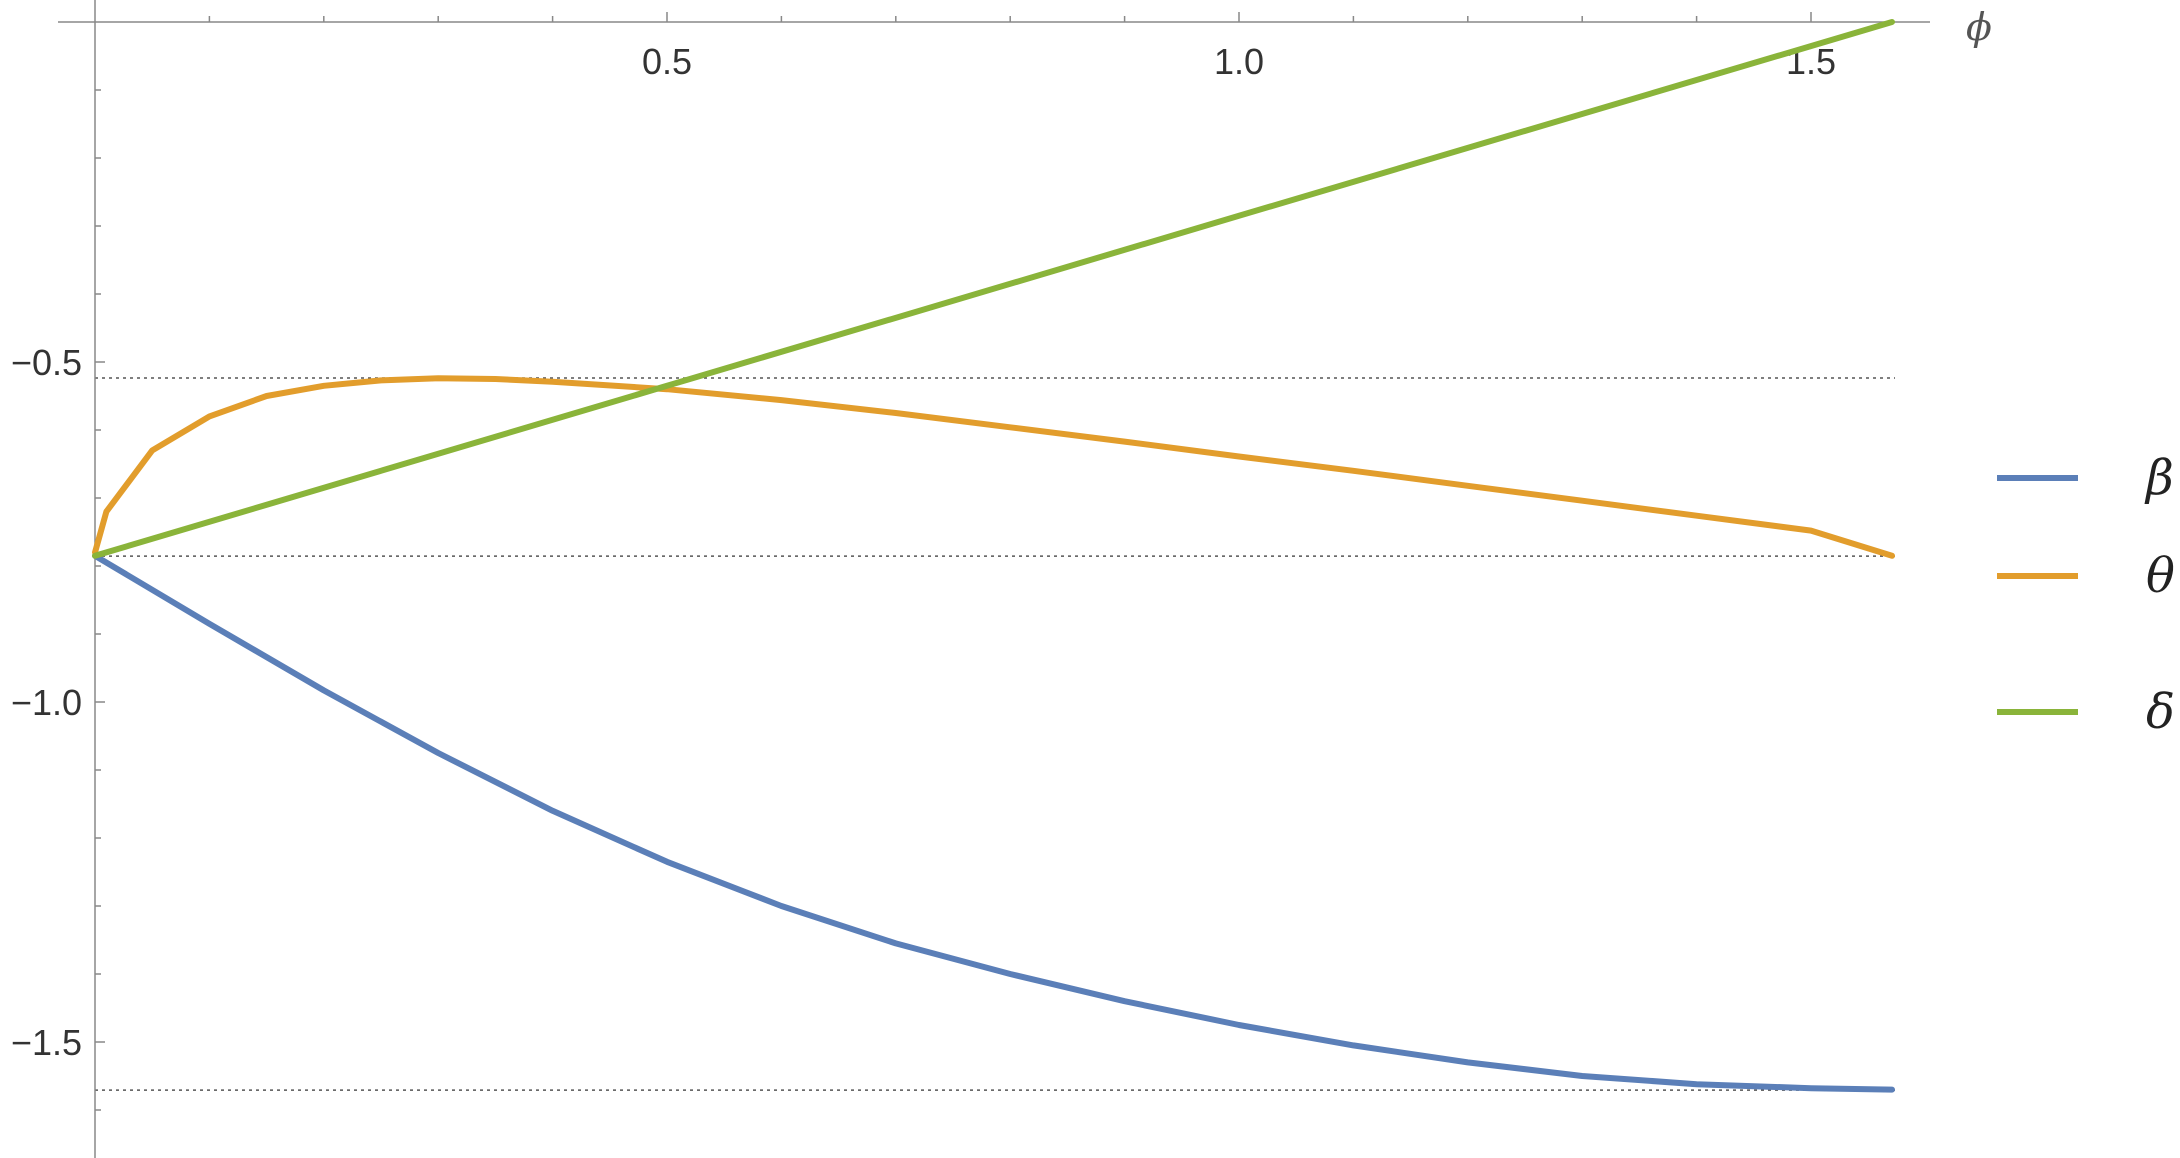 Image resolution: width=2180 pixels, height=1158 pixels. I want to click on y-tick-label: −0.5, so click(46, 362).